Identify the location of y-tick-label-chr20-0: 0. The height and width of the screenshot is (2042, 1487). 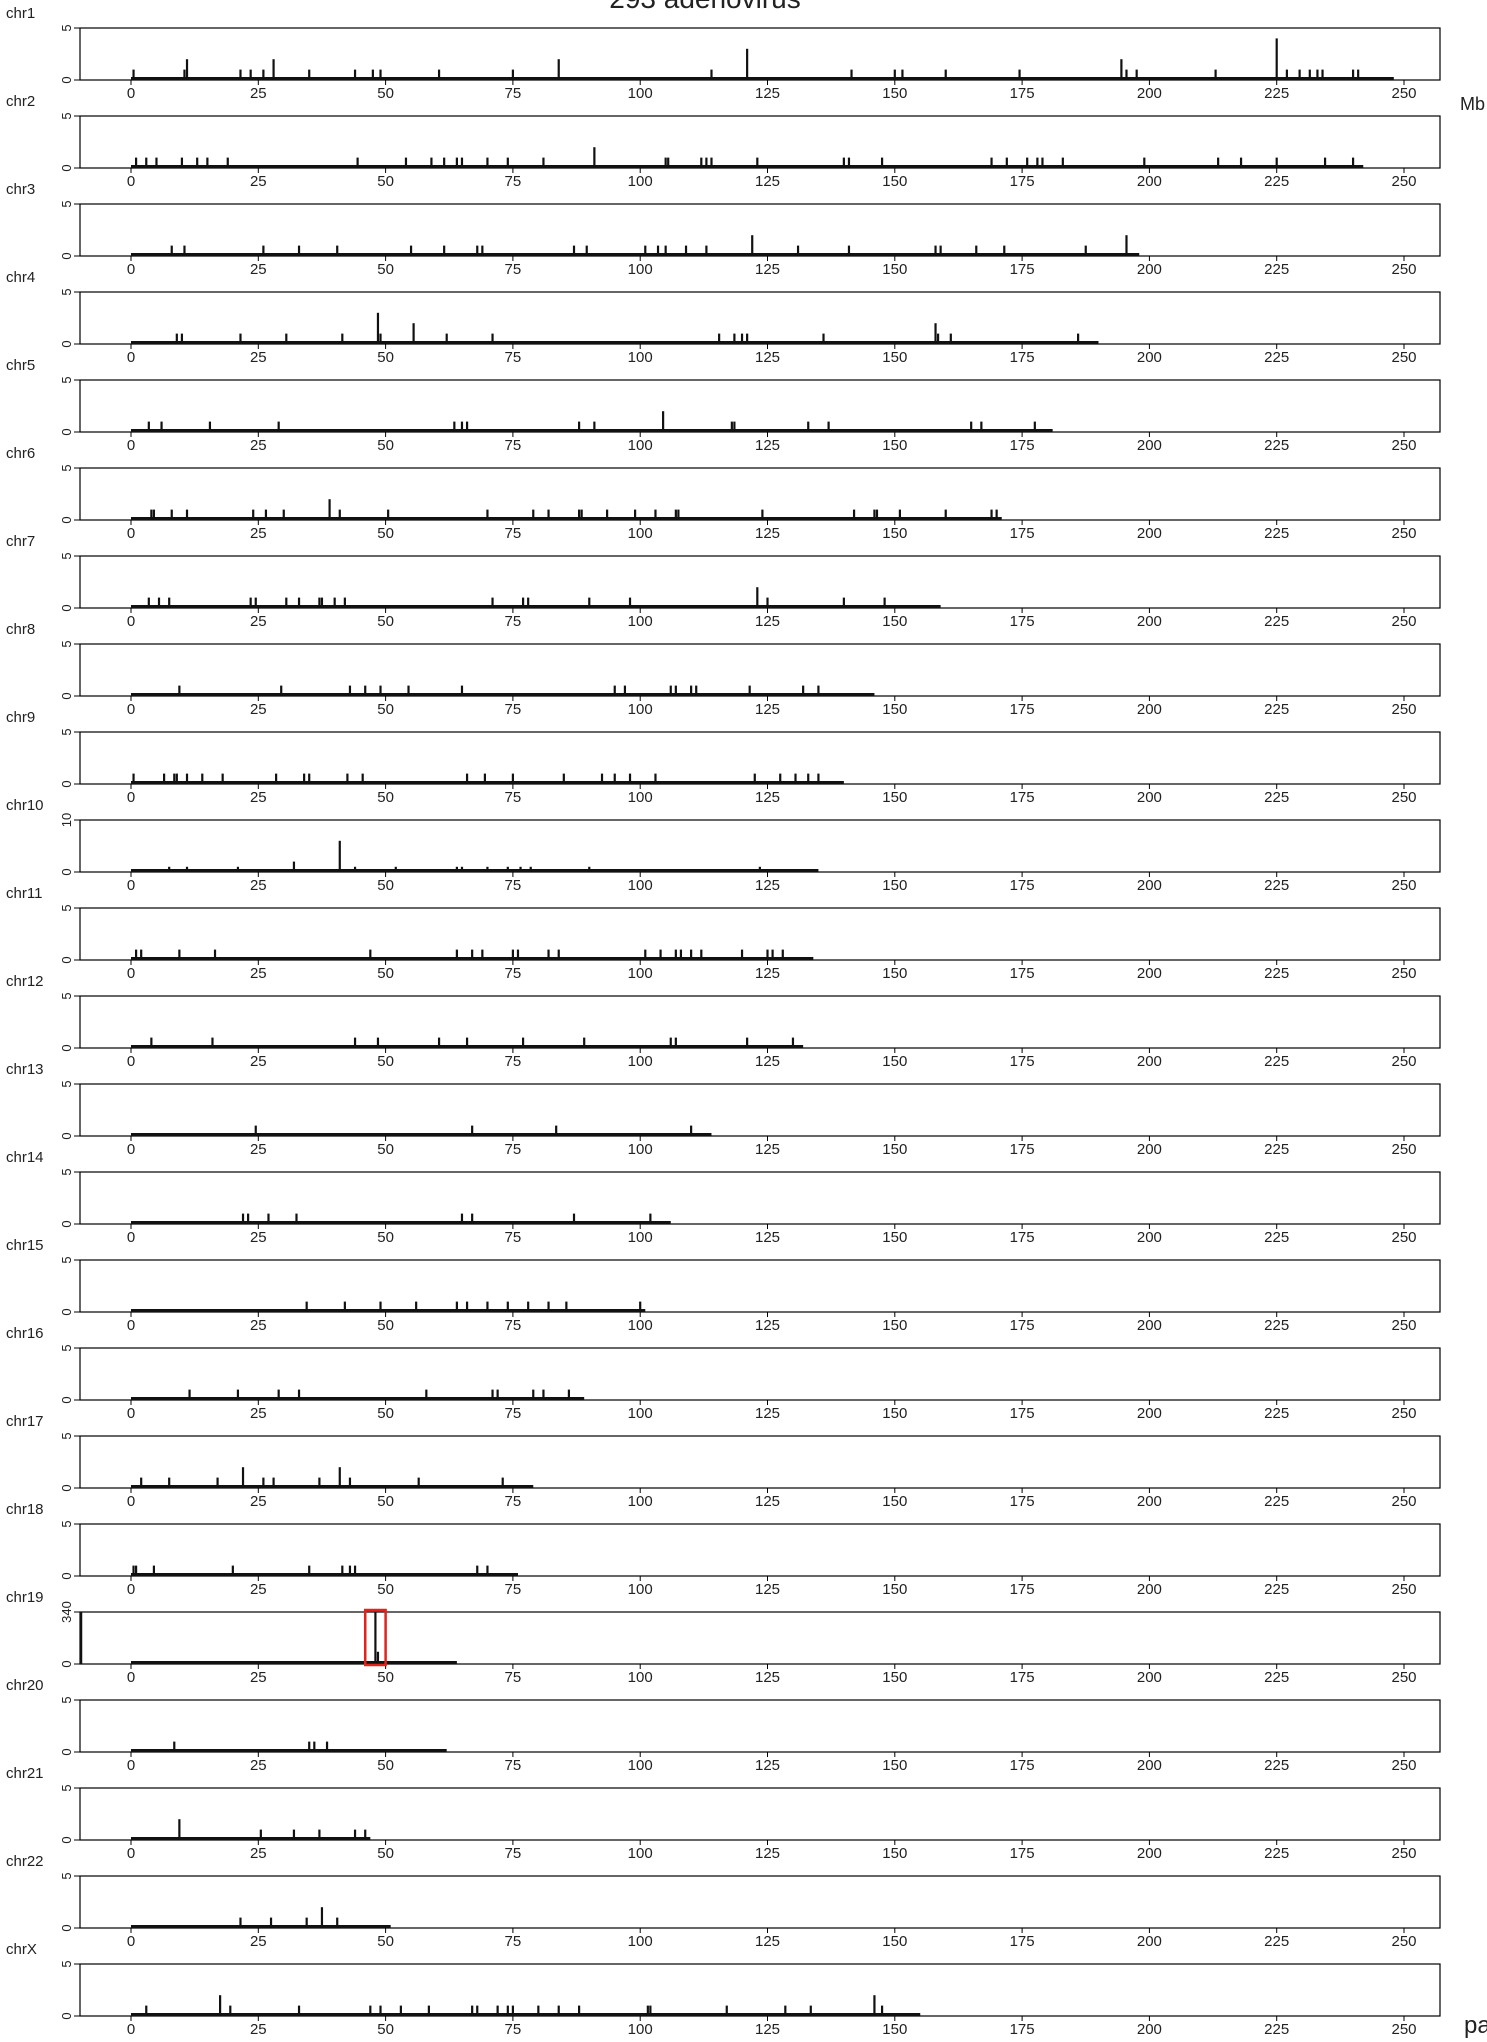
(66, 1751).